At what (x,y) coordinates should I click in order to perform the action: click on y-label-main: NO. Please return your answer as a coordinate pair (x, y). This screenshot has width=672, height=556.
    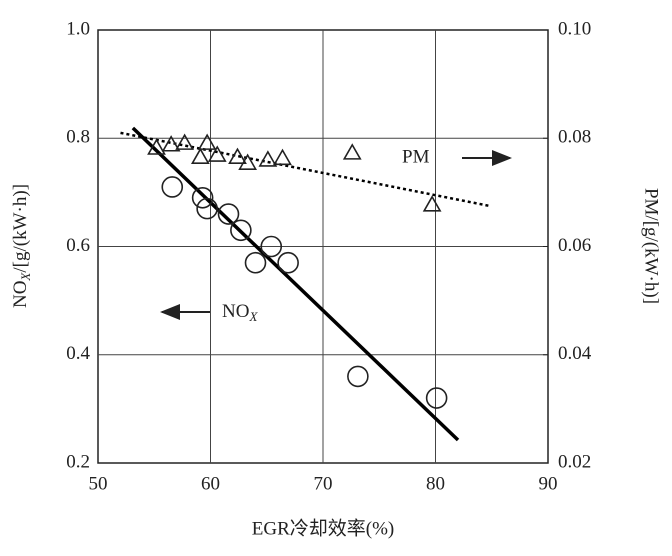
    Looking at the image, I should click on (20, 294).